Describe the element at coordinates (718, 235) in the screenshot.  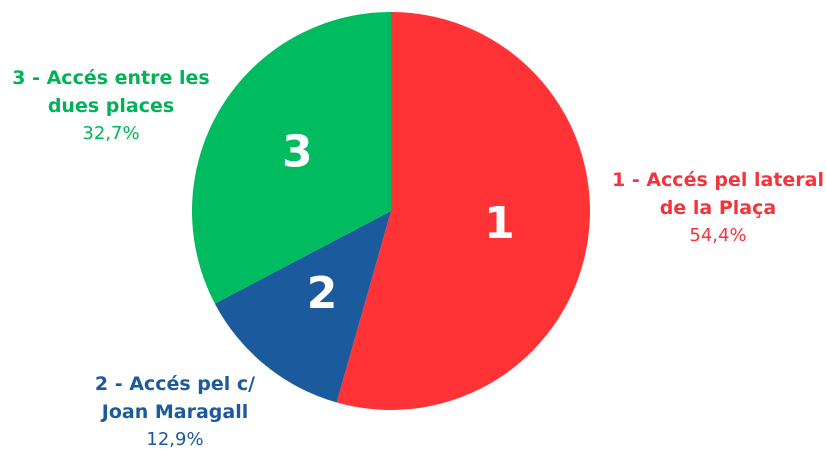
I see `value-label: 54,4%` at that location.